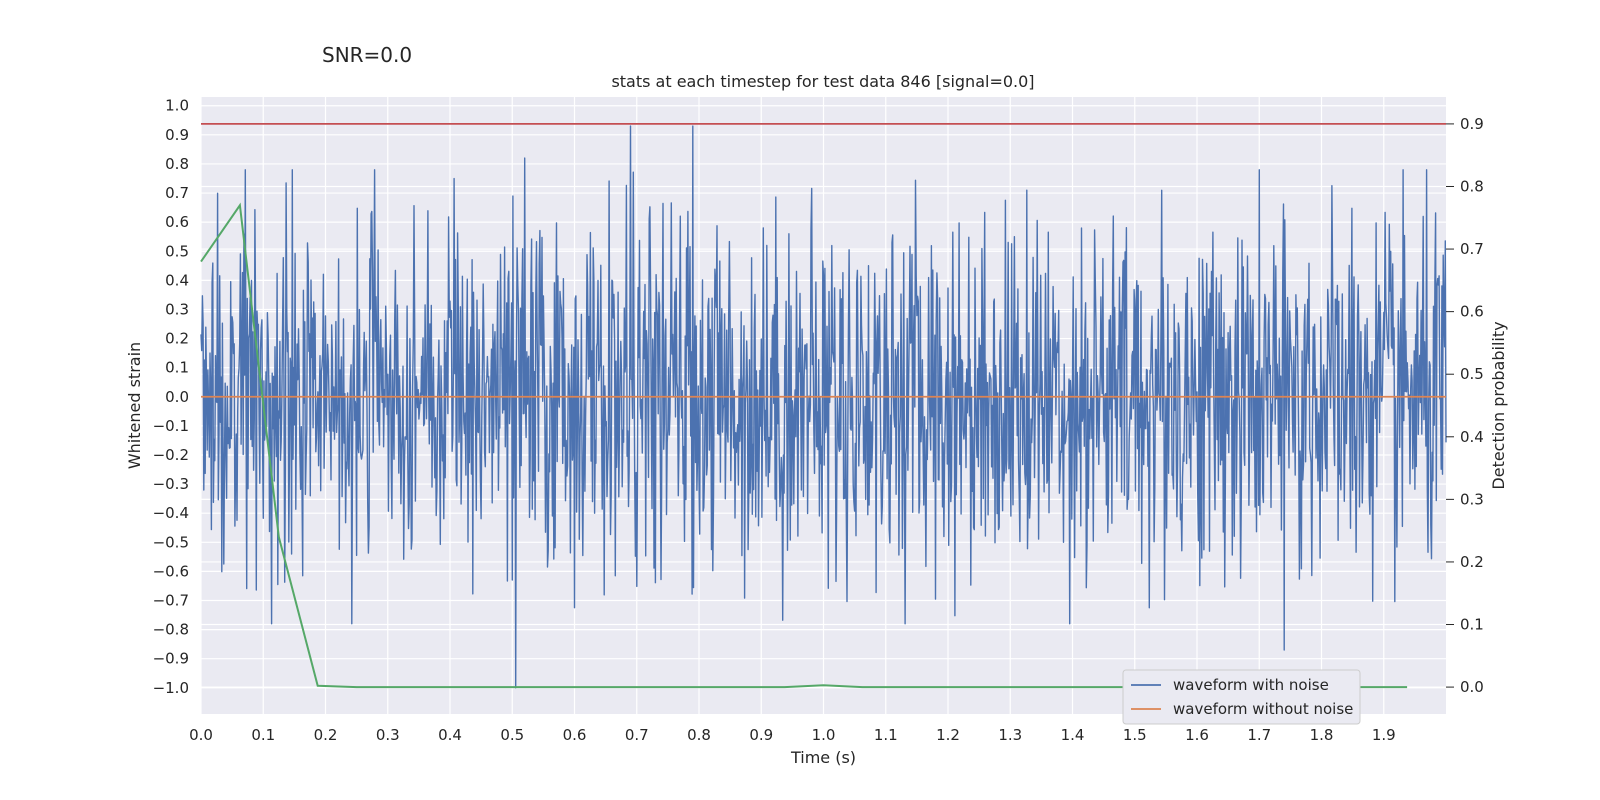  I want to click on y-tick-label: 0.8, so click(177, 164).